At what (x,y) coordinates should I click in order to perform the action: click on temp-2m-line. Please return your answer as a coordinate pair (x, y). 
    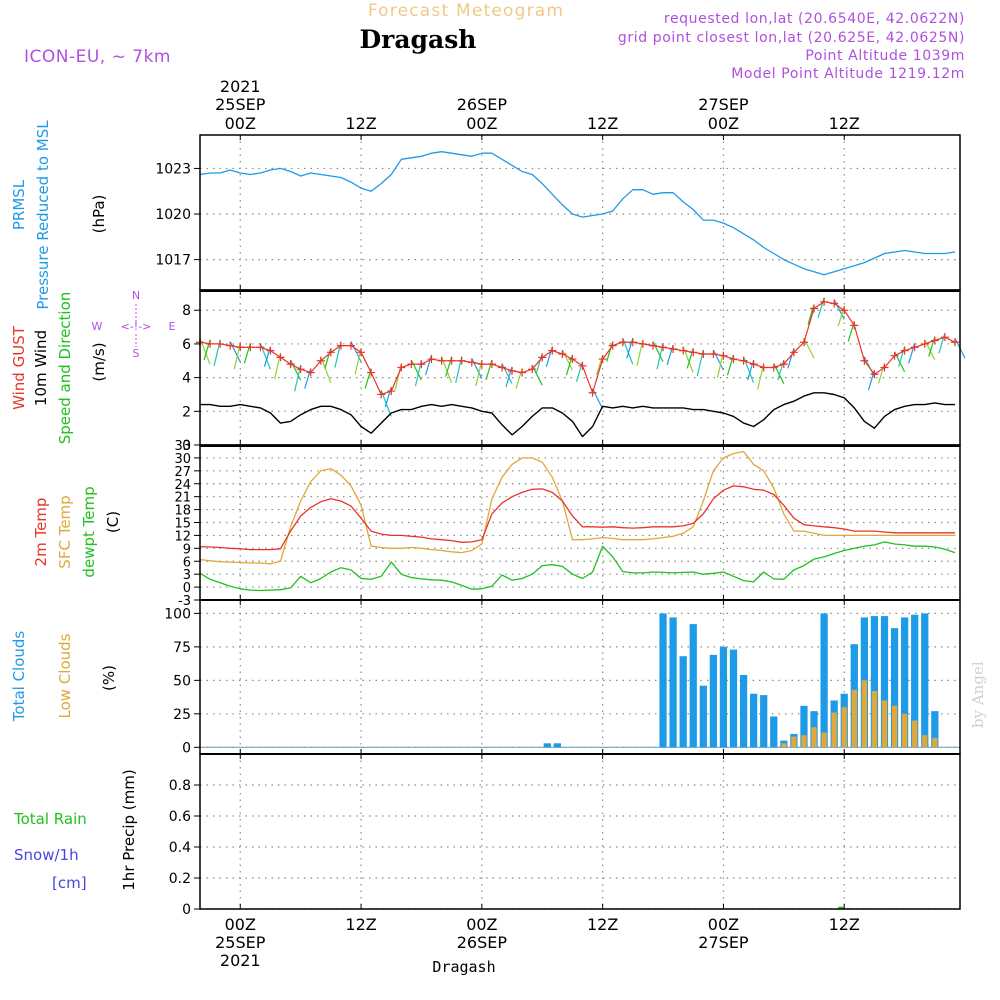
    Looking at the image, I should click on (577, 518).